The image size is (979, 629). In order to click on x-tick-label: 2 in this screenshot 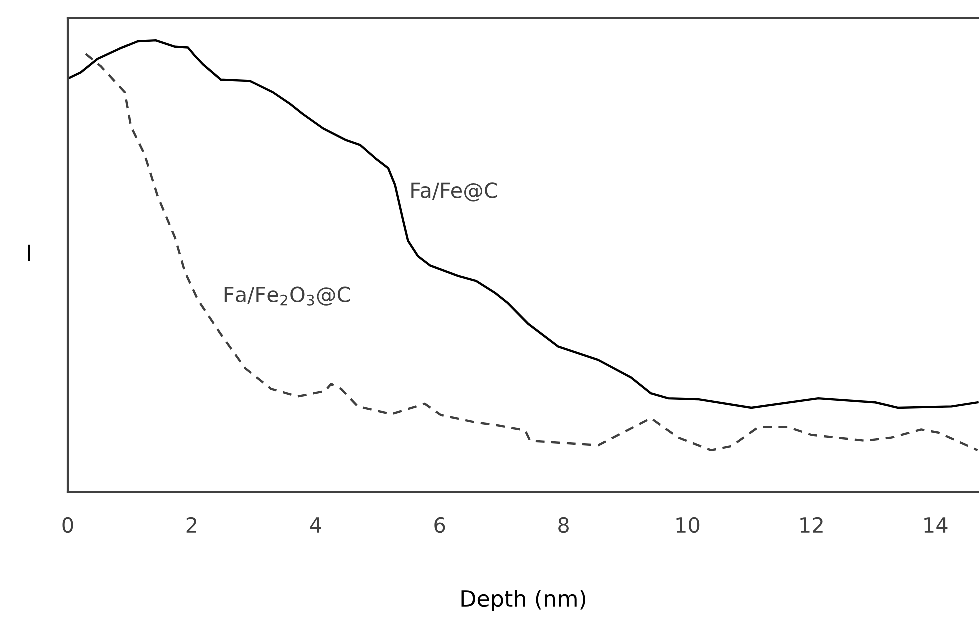, I will do `click(191, 525)`.